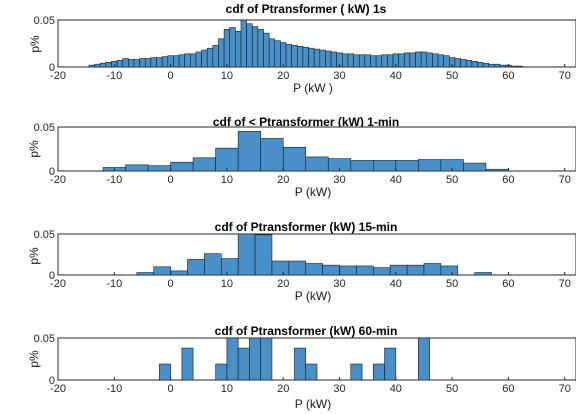 The width and height of the screenshot is (576, 414). What do you see at coordinates (306, 331) in the screenshot?
I see `chart-title: cdf of Ptransformer (kW) 60-min` at bounding box center [306, 331].